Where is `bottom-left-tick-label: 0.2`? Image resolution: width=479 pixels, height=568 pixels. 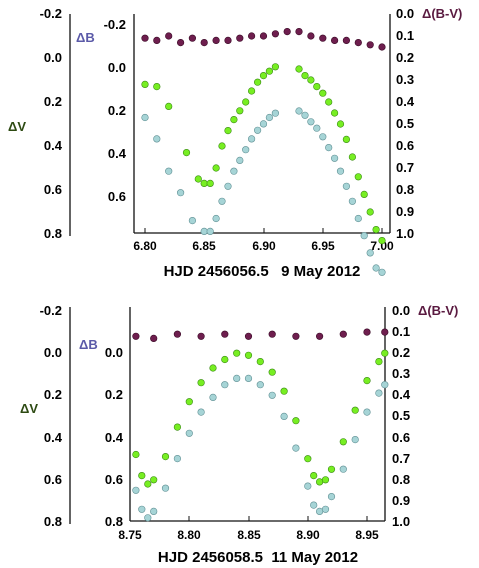
bottom-left-tick-label: 0.2 is located at coordinates (53, 394).